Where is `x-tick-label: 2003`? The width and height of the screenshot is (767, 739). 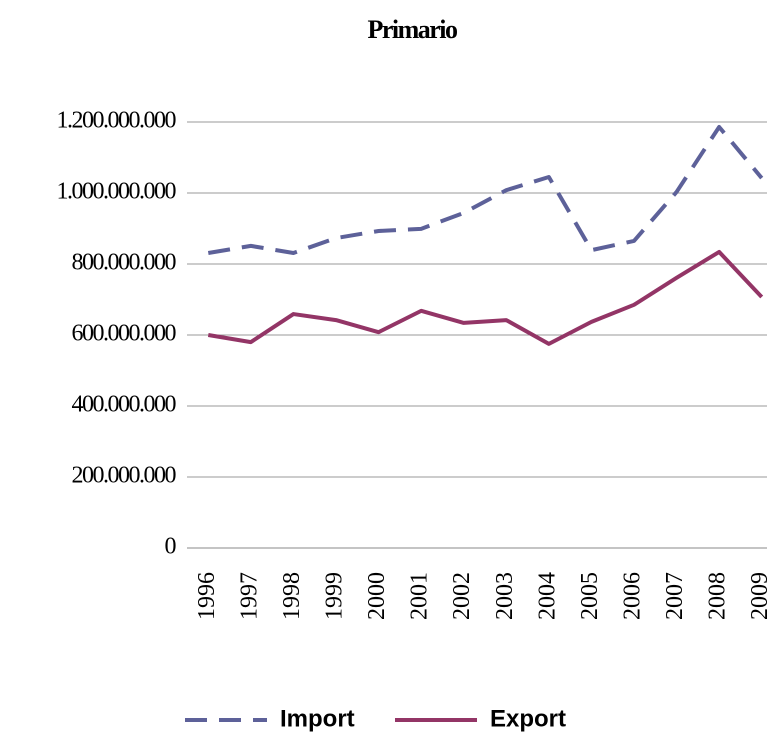
x-tick-label: 2003 is located at coordinates (505, 596).